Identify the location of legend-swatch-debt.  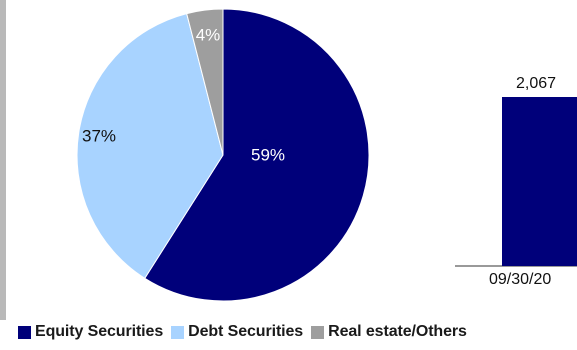
(178, 332).